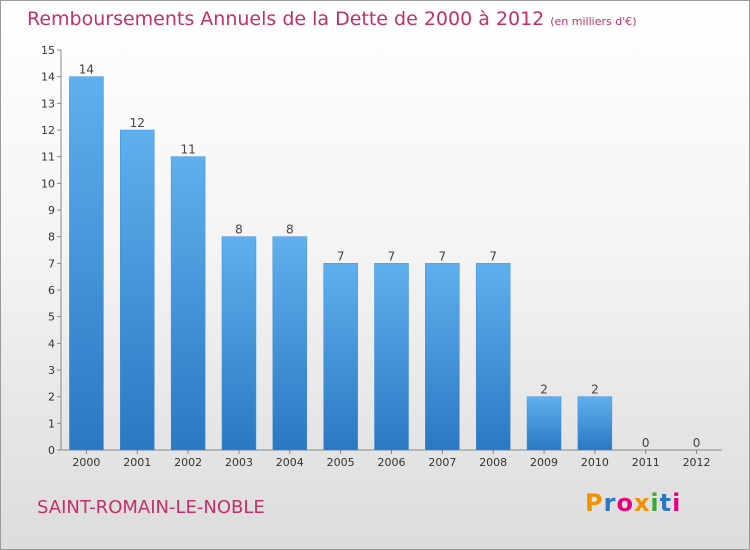  I want to click on y-tick-label: 11, so click(48, 157).